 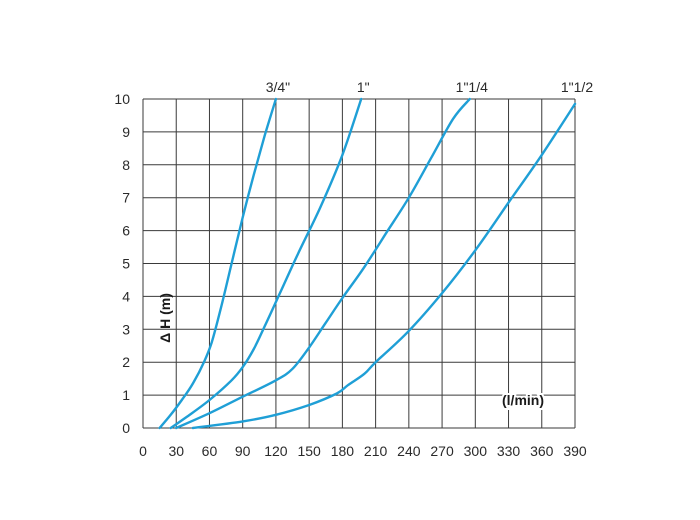 I want to click on y-tick-label: 0, so click(x=126, y=428).